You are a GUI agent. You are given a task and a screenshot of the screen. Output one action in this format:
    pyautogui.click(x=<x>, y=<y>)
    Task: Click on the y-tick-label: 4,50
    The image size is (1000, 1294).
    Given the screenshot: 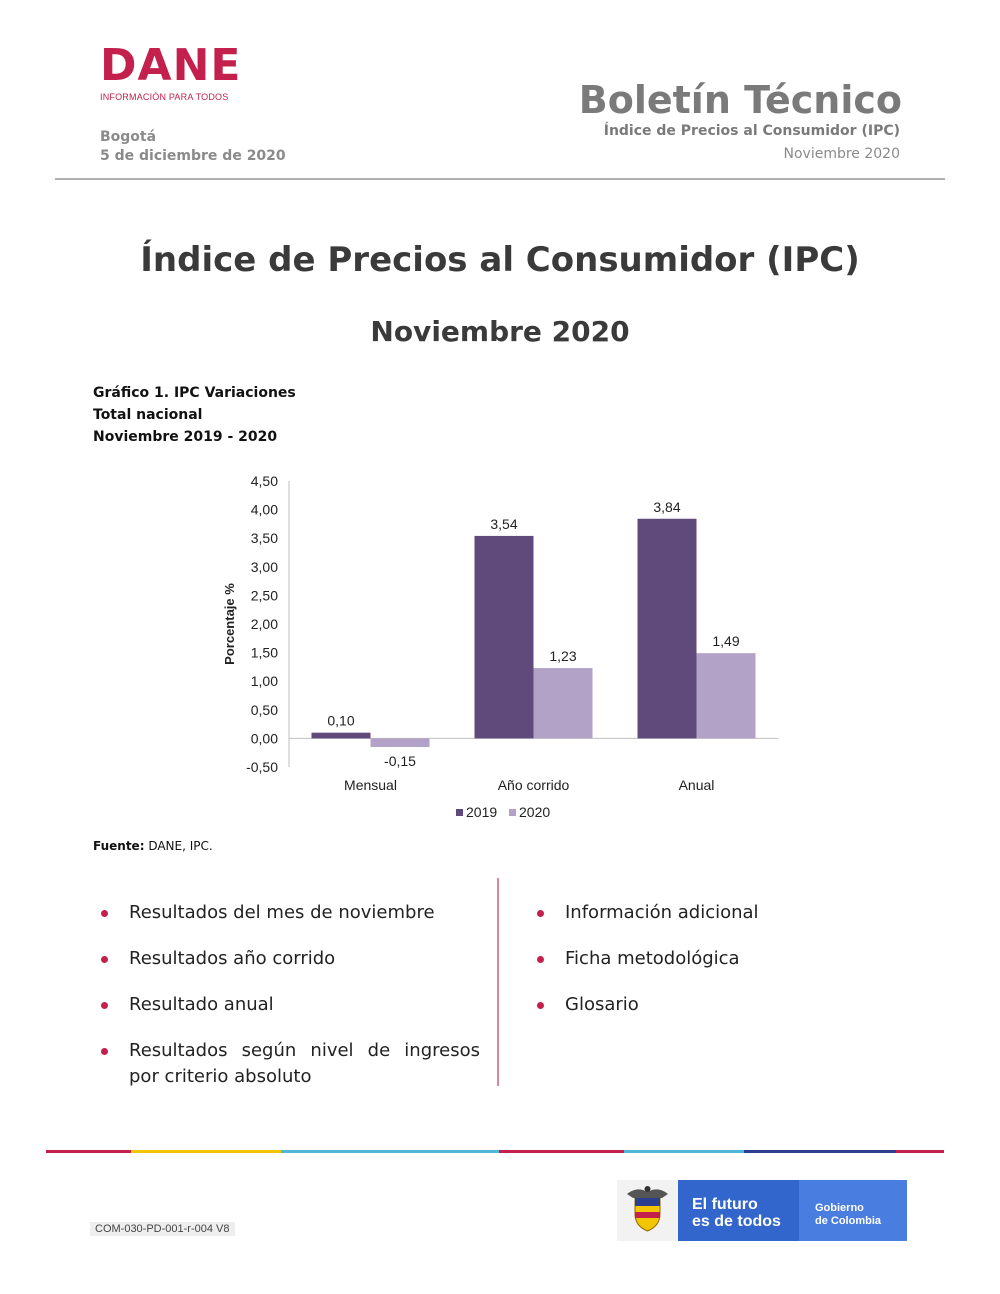 What is the action you would take?
    pyautogui.click(x=264, y=481)
    